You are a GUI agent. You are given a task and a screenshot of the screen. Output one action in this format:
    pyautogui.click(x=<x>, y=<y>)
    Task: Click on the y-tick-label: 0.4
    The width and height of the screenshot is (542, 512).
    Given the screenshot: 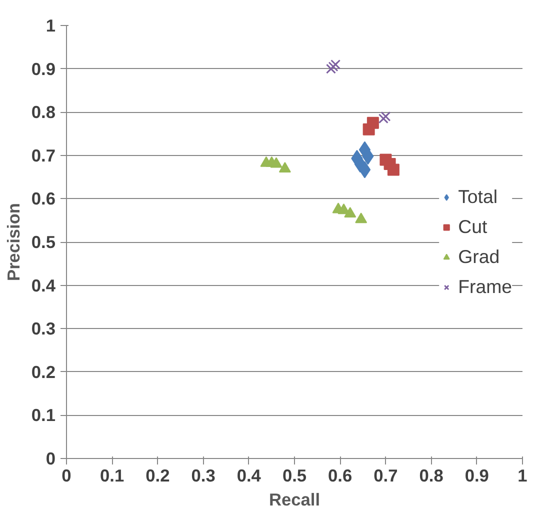 What is the action you would take?
    pyautogui.click(x=43, y=285)
    